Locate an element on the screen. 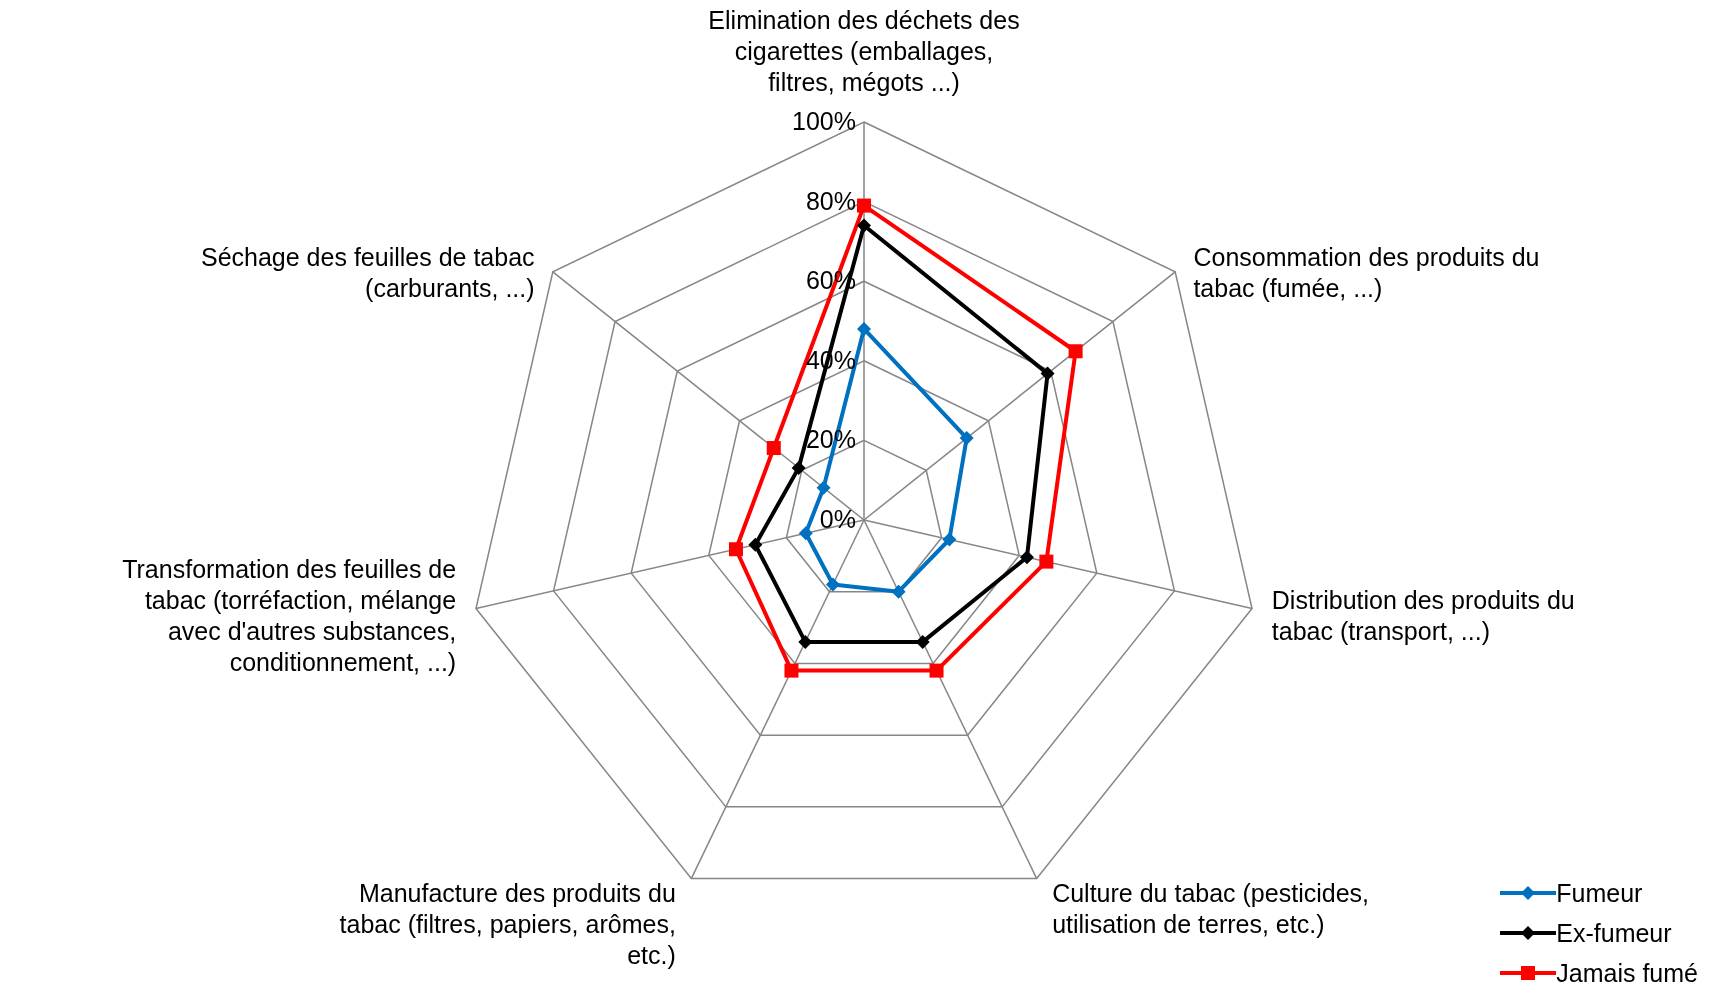  spoke-label: Transformation des feuilles de tabac (torréfaction, mélange avec d'autres substances, conditionnement, ...) is located at coordinates (289, 616).